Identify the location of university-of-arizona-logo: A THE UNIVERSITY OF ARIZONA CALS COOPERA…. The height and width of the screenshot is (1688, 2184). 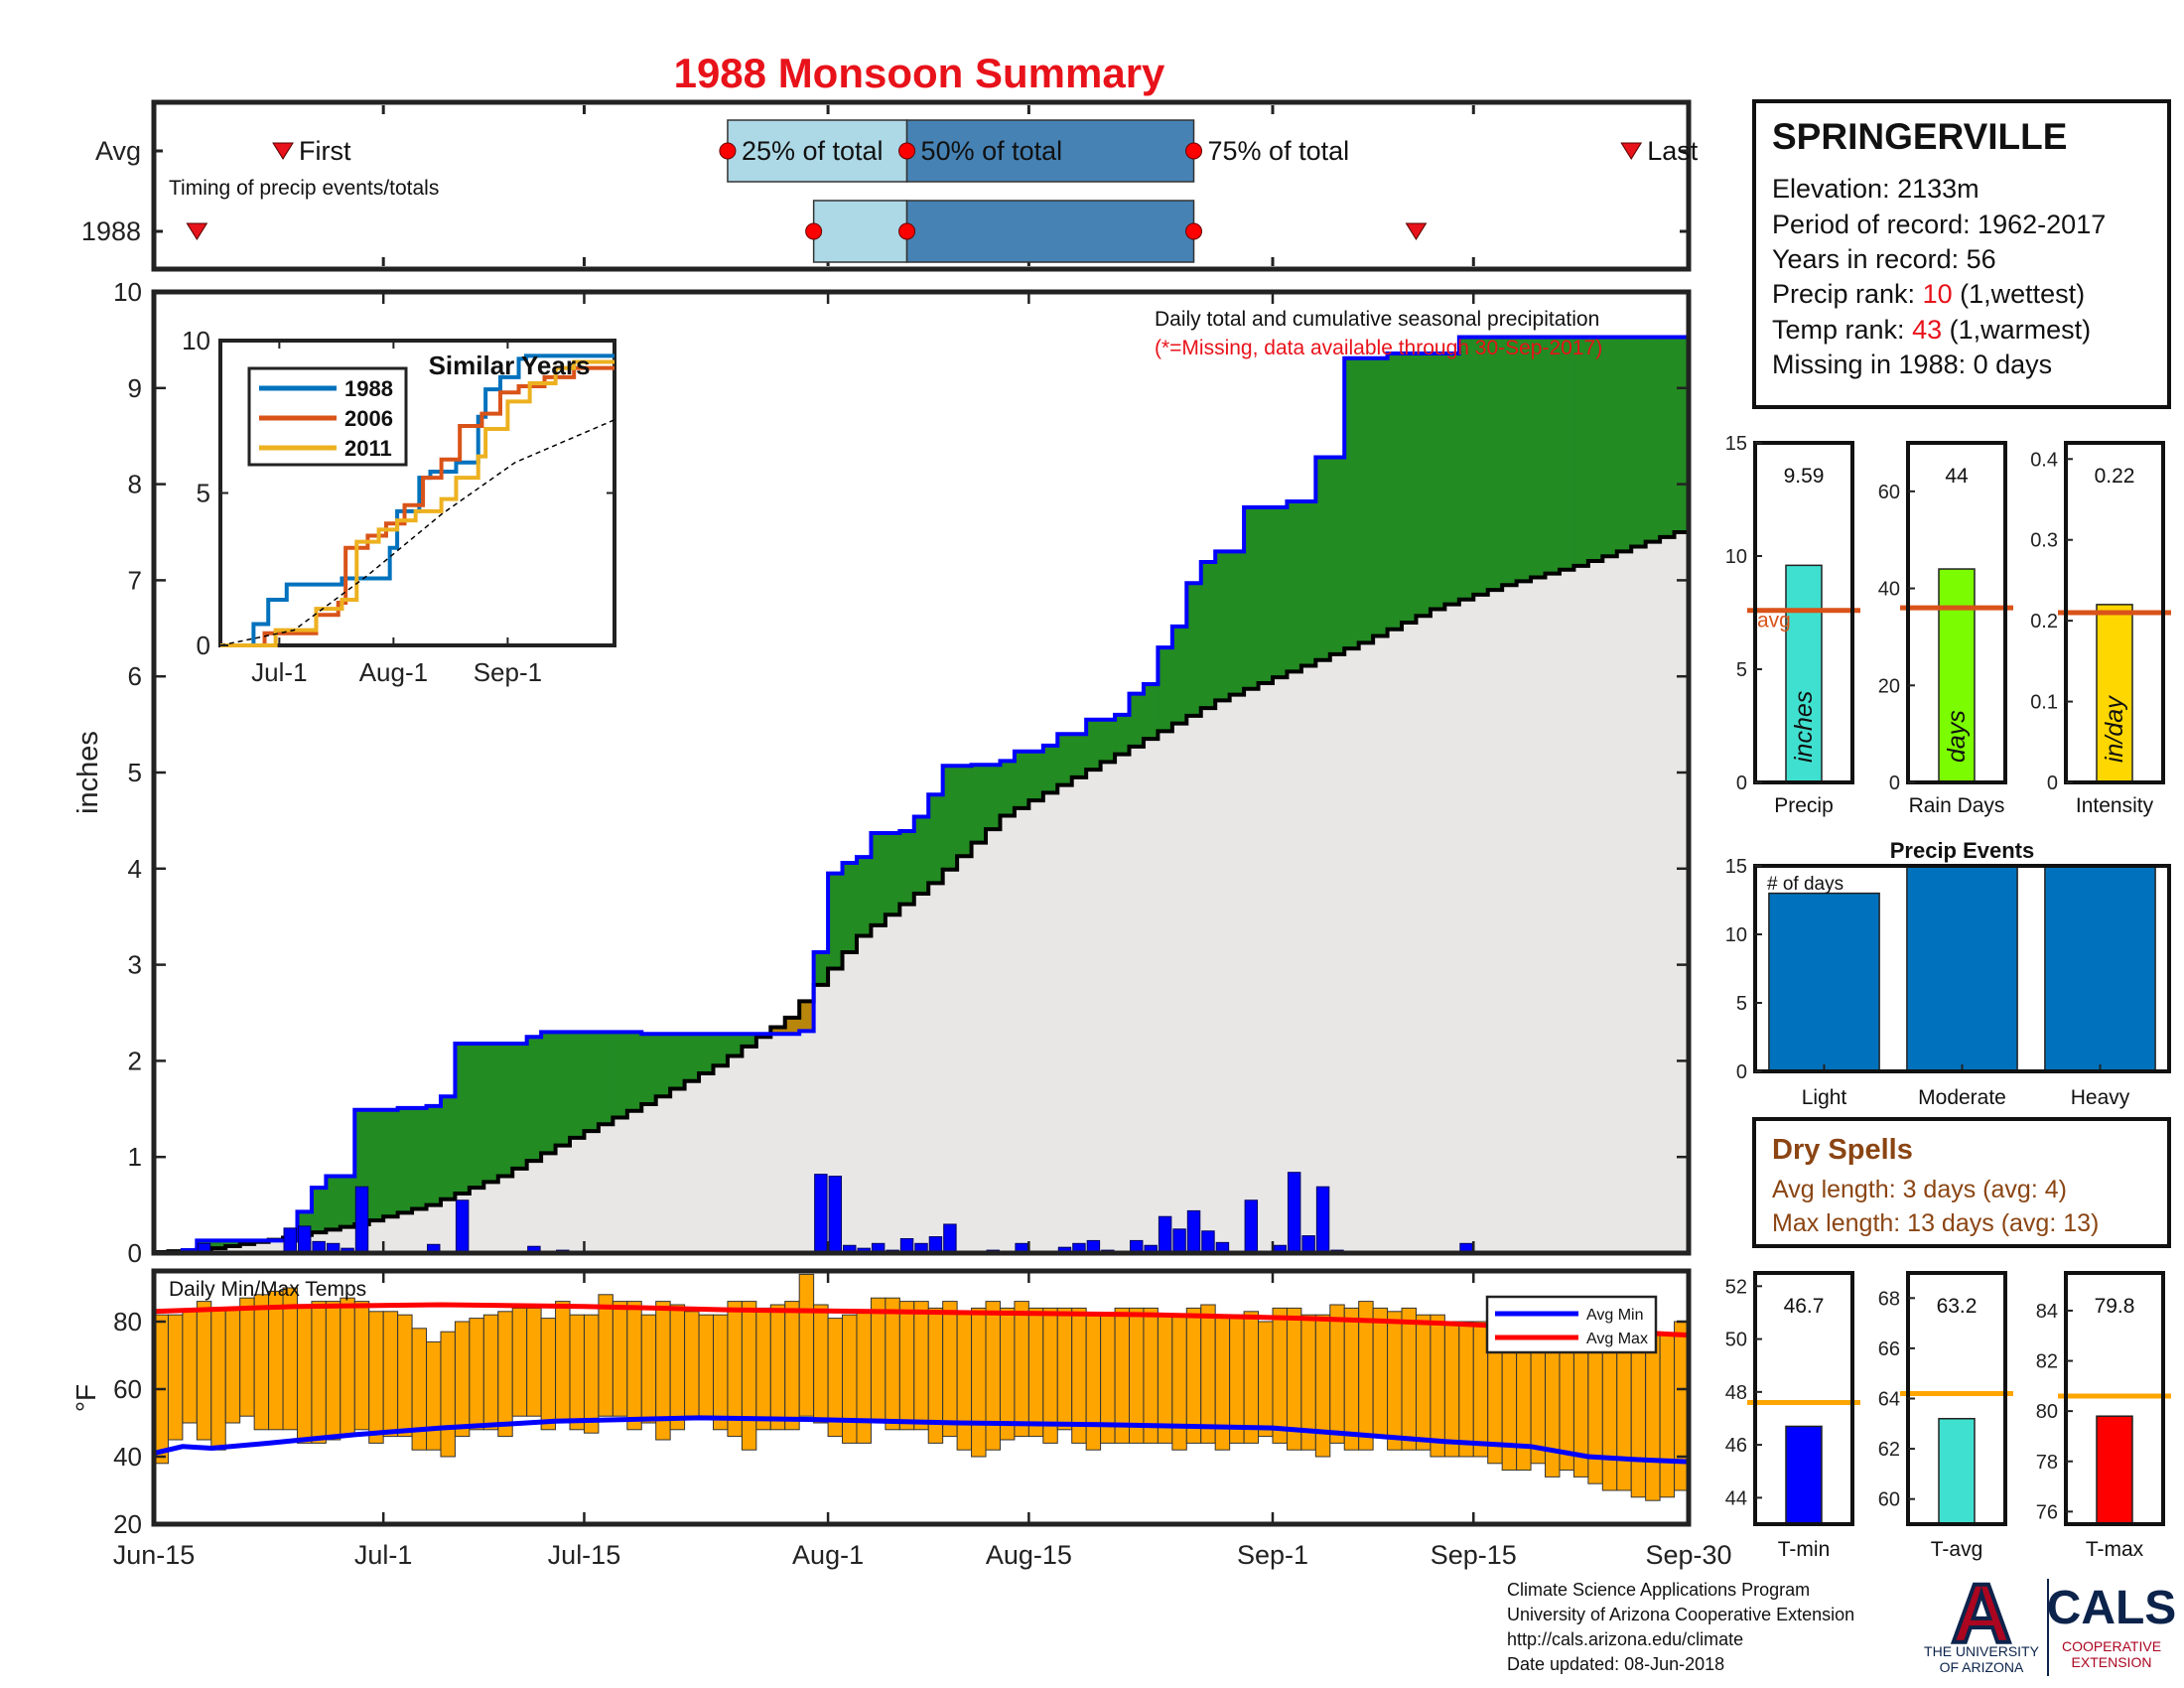
(2050, 1620).